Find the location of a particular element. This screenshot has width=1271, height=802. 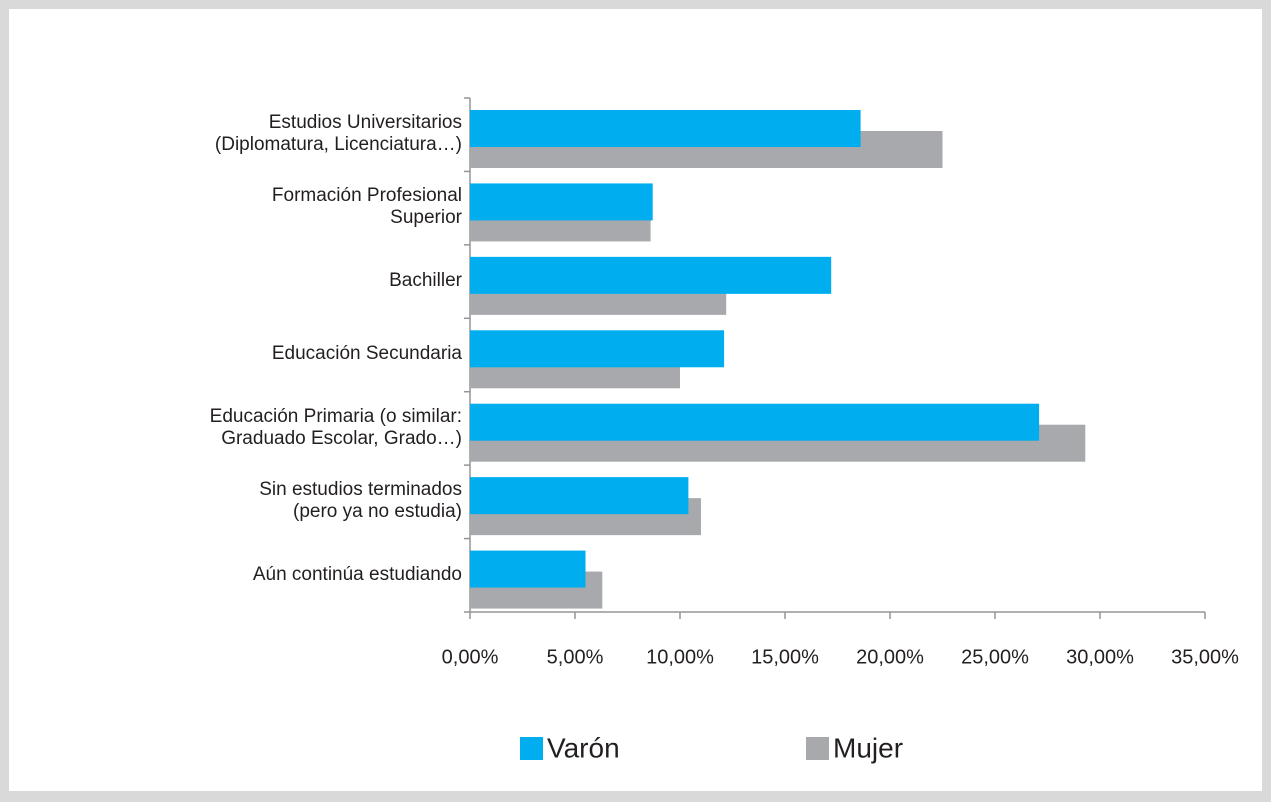

y-tick-label: Formación Profesional Superior is located at coordinates (366, 207).